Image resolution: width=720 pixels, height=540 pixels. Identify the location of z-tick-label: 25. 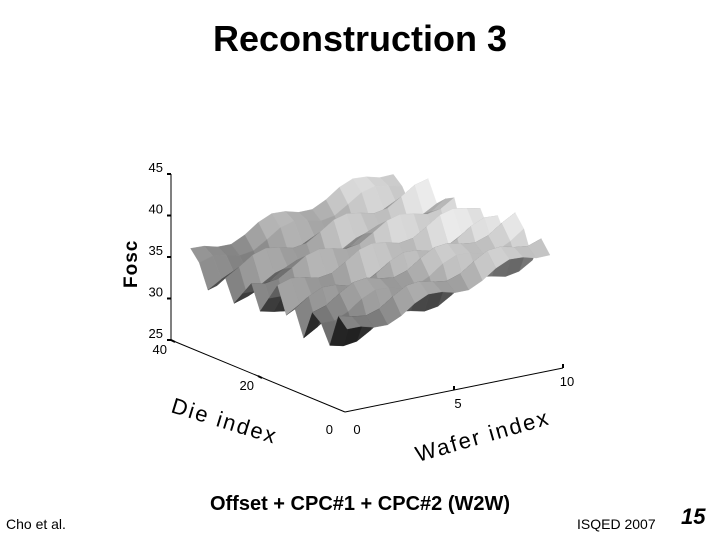
(156, 333).